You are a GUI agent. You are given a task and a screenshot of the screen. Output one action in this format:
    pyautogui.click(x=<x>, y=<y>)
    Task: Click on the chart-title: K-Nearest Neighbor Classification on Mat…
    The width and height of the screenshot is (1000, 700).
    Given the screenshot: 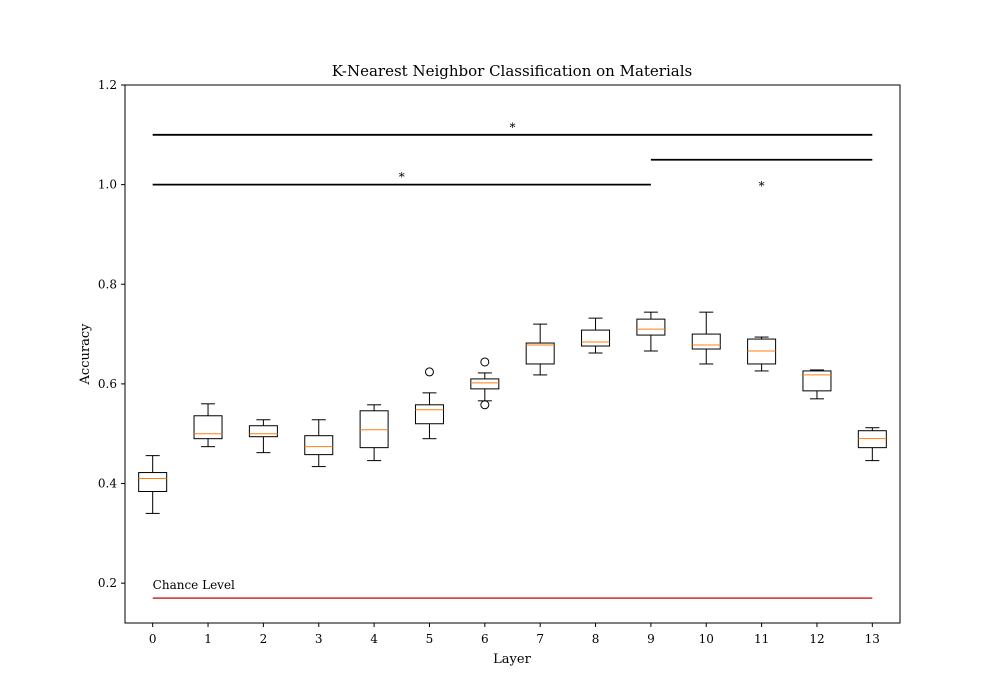 What is the action you would take?
    pyautogui.click(x=512, y=71)
    